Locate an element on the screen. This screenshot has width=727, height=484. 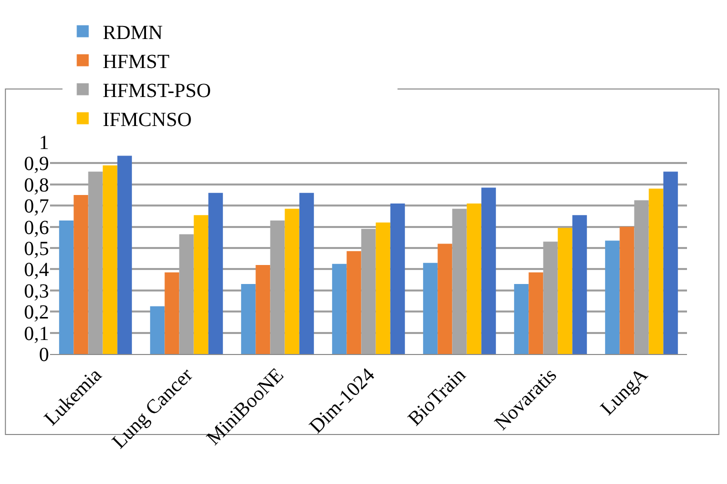
y-tick-label: 0,8 is located at coordinates (36, 185).